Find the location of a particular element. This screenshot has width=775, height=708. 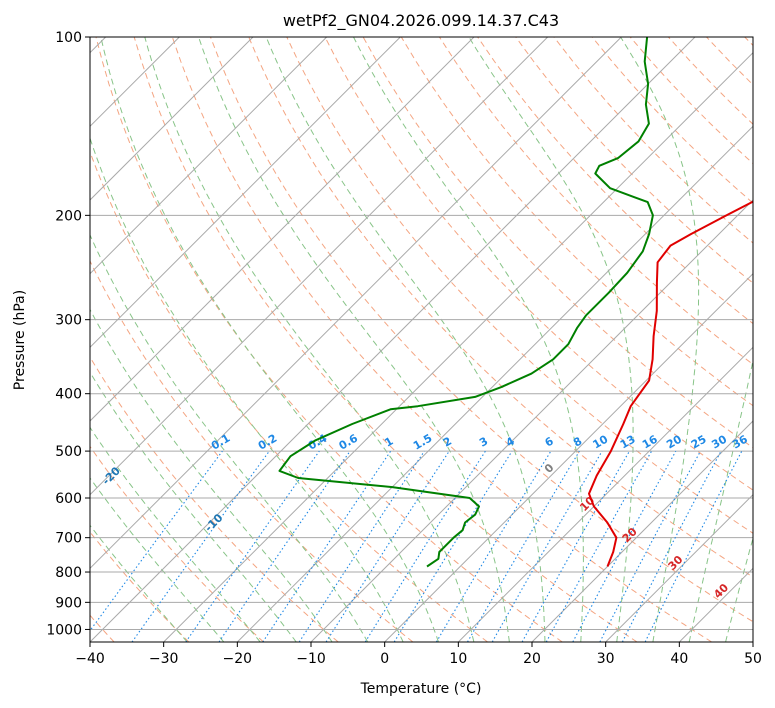

temperature-profile-line is located at coordinates (670, 383).